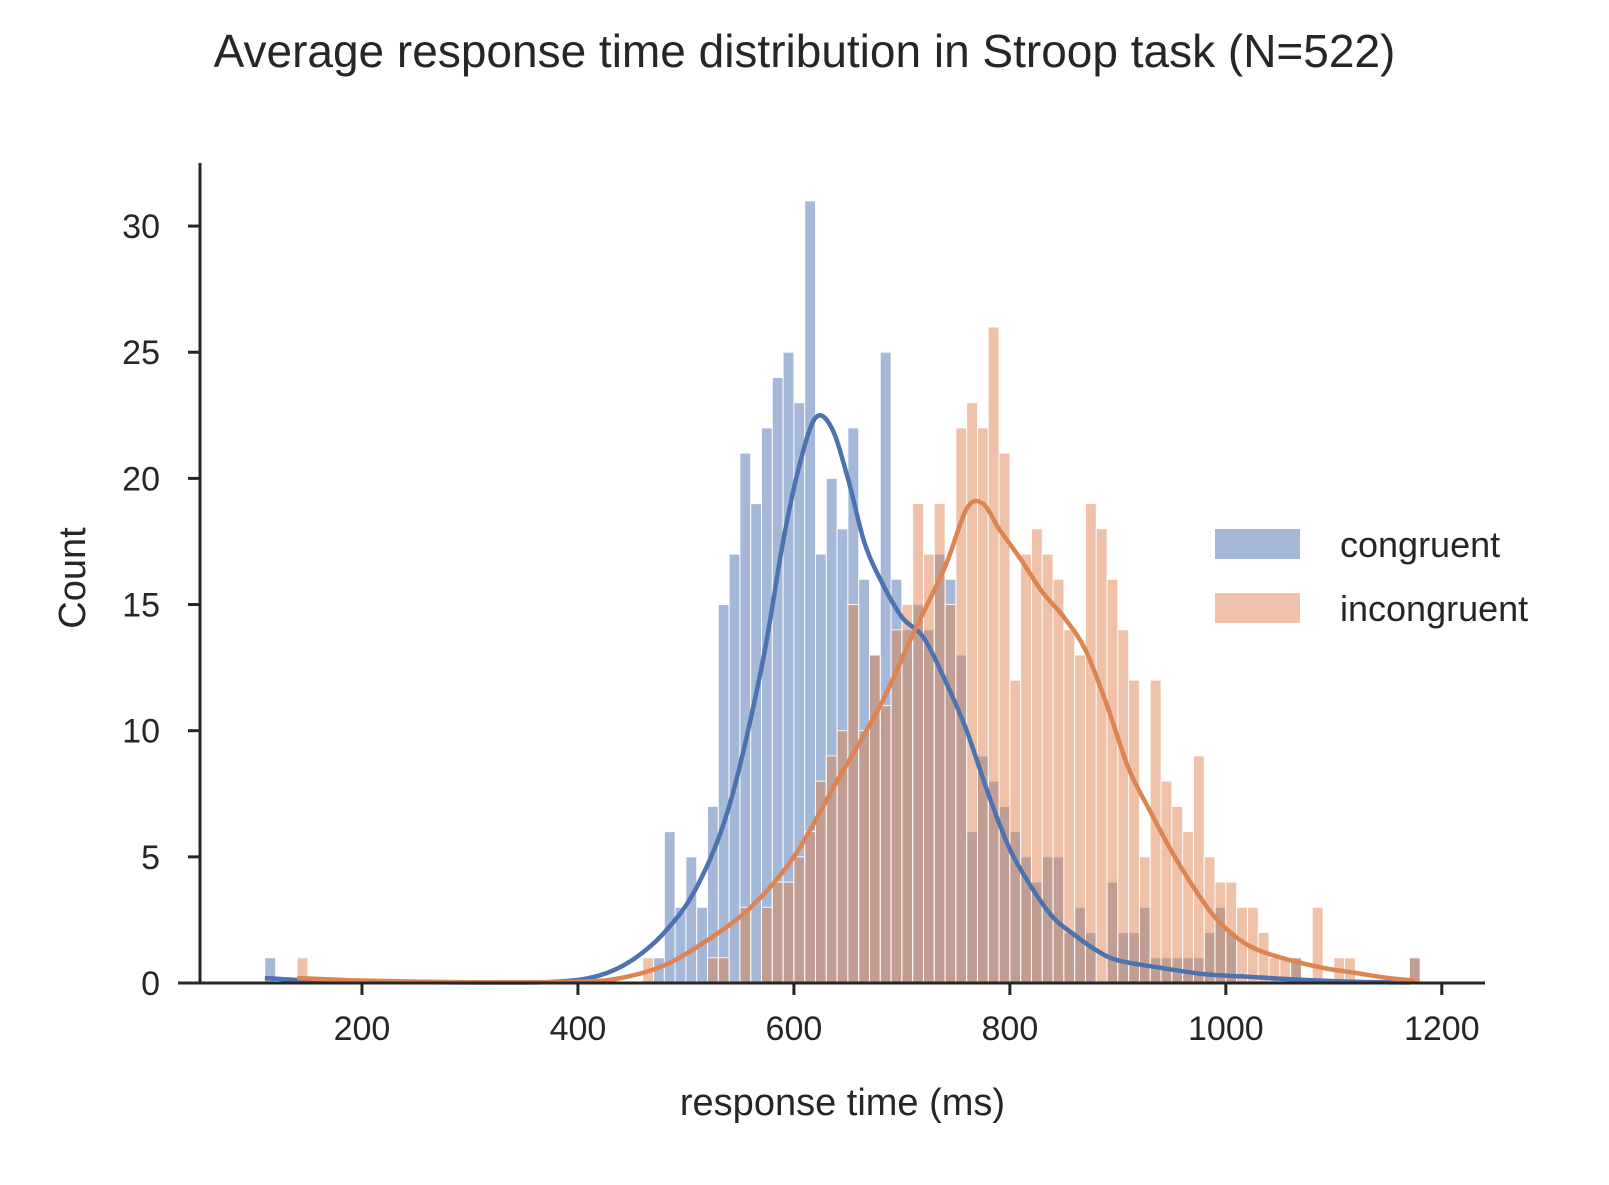 This screenshot has height=1185, width=1609. Describe the element at coordinates (1420, 544) in the screenshot. I see `legend-label-congruent: congruent` at that location.